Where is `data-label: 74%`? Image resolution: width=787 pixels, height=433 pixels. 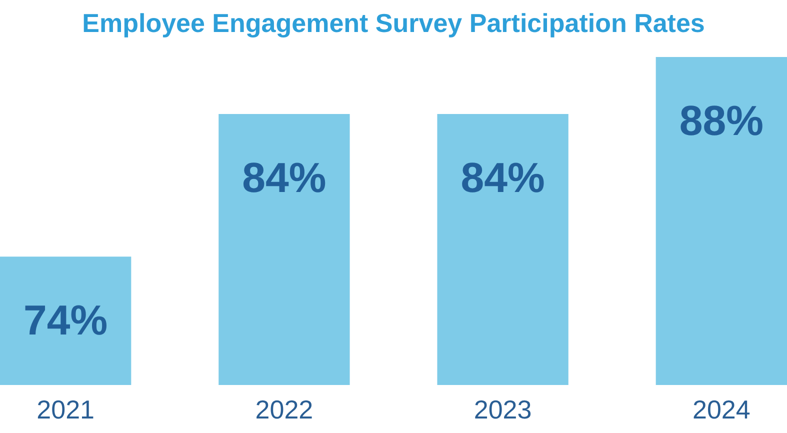 data-label: 74% is located at coordinates (66, 320).